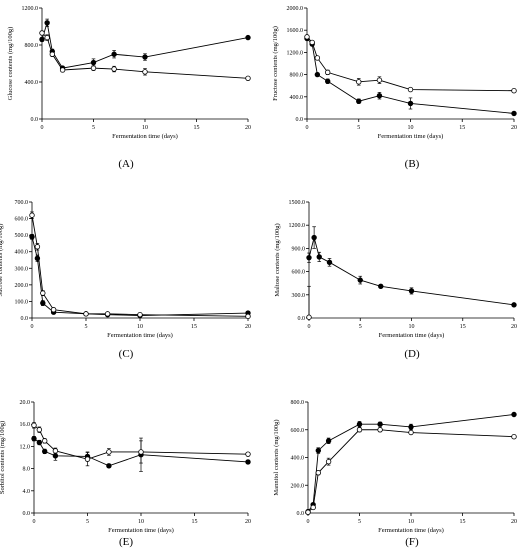  Describe the element at coordinates (126, 542) in the screenshot. I see `panel-letter: (E)` at that location.